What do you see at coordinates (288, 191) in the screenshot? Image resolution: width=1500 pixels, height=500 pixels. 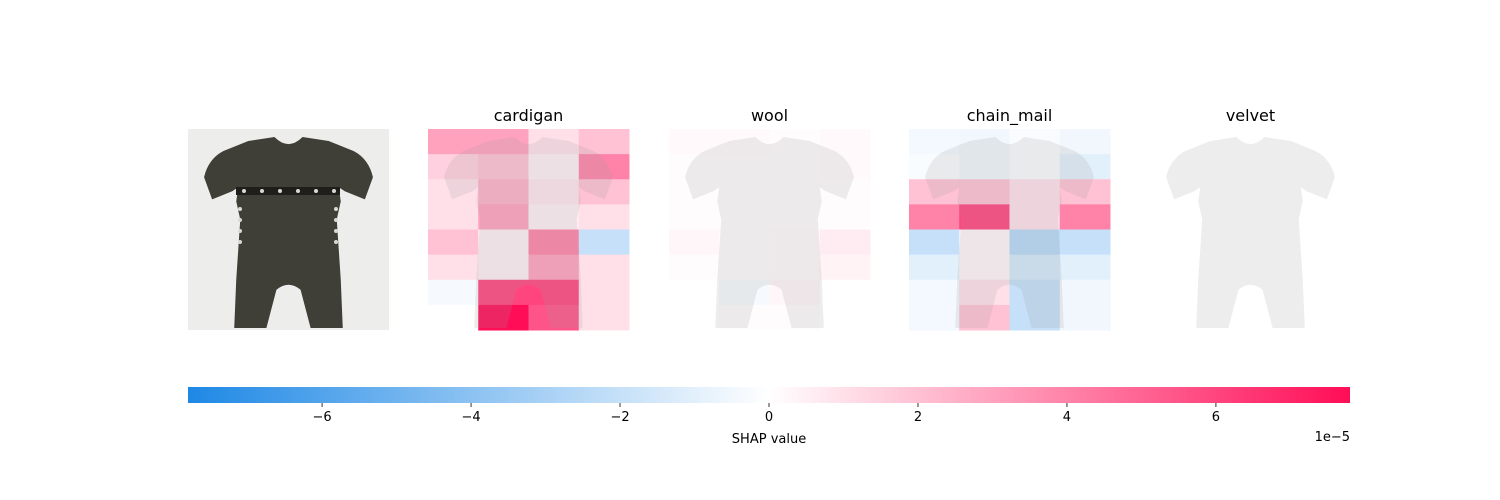 I see `waistband` at bounding box center [288, 191].